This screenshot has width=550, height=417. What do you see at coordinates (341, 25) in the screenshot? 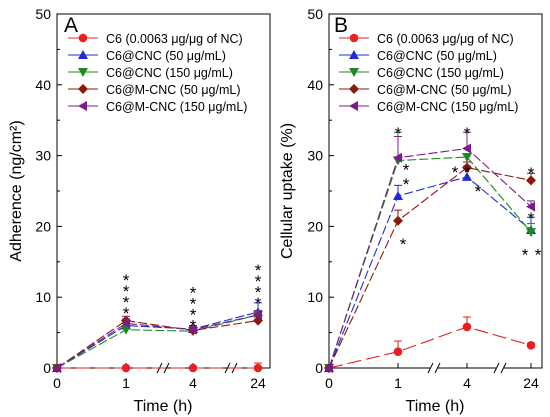
I see `panel-label: B` at bounding box center [341, 25].